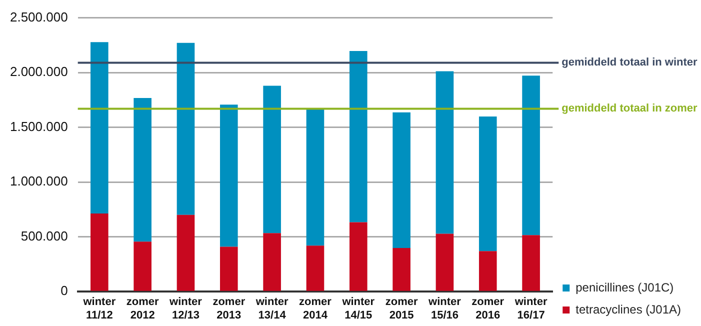  I want to click on x-tick-label: zomer 2014, so click(315, 309).